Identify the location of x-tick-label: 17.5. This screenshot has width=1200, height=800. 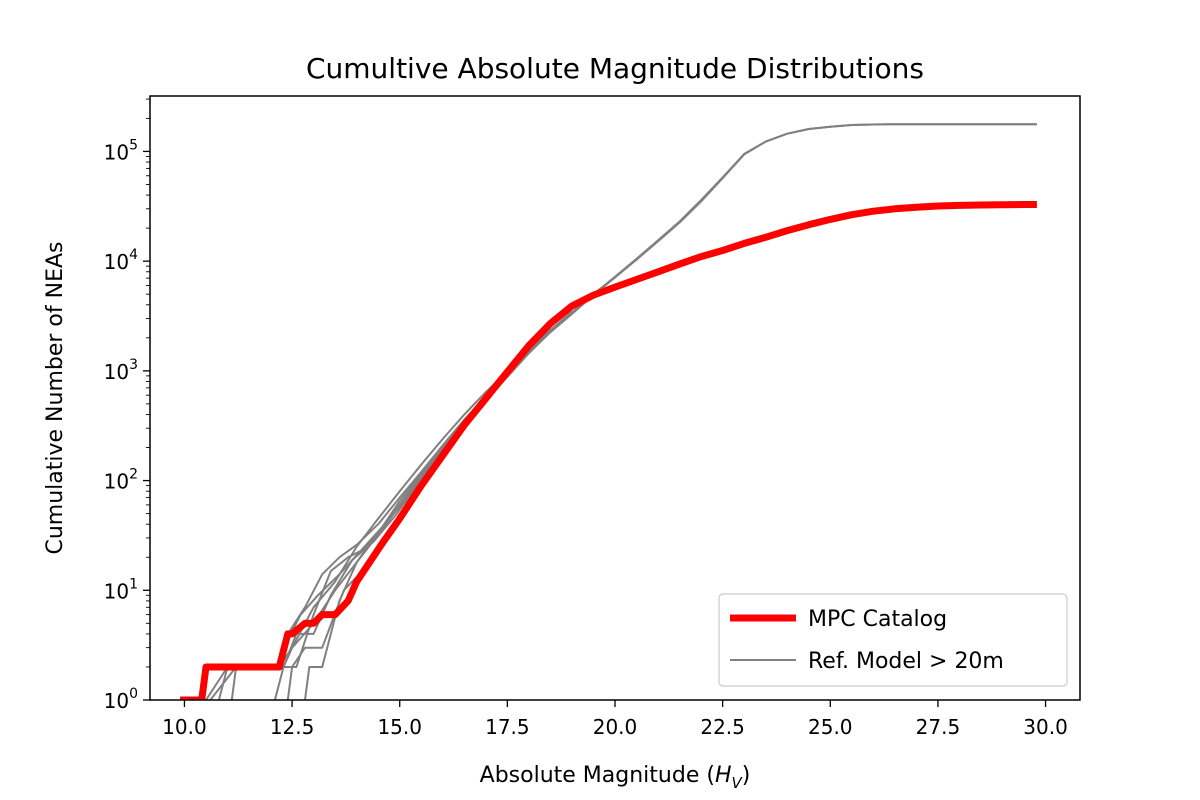
(507, 727).